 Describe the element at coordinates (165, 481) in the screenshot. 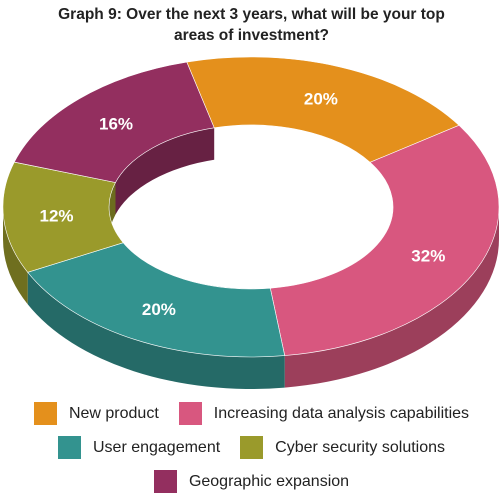

I see `legend-swatch-geographic-expansion` at that location.